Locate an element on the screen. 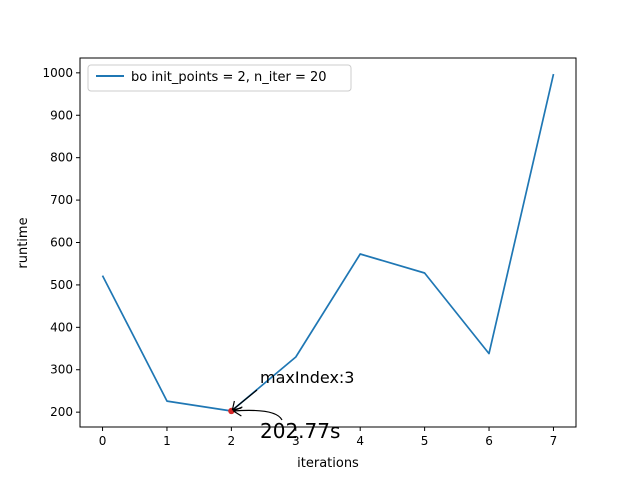 The image size is (640, 480). x-tick-label: 3 is located at coordinates (296, 441).